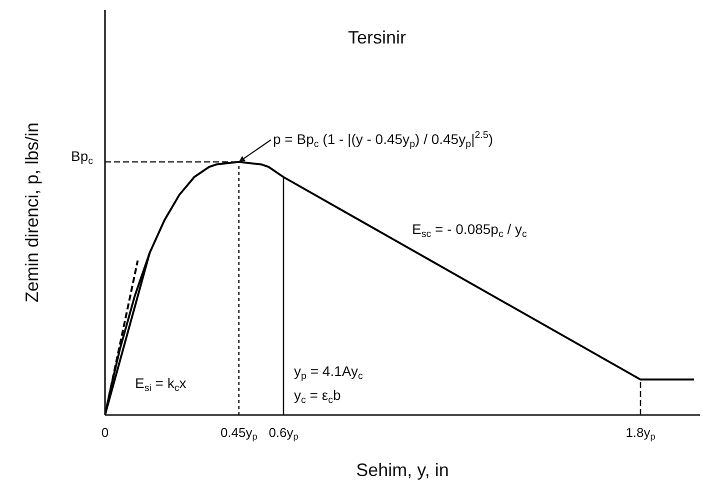 This screenshot has height=499, width=708. Describe the element at coordinates (82, 157) in the screenshot. I see `ref-line-label: Bp$_{c}$` at that location.